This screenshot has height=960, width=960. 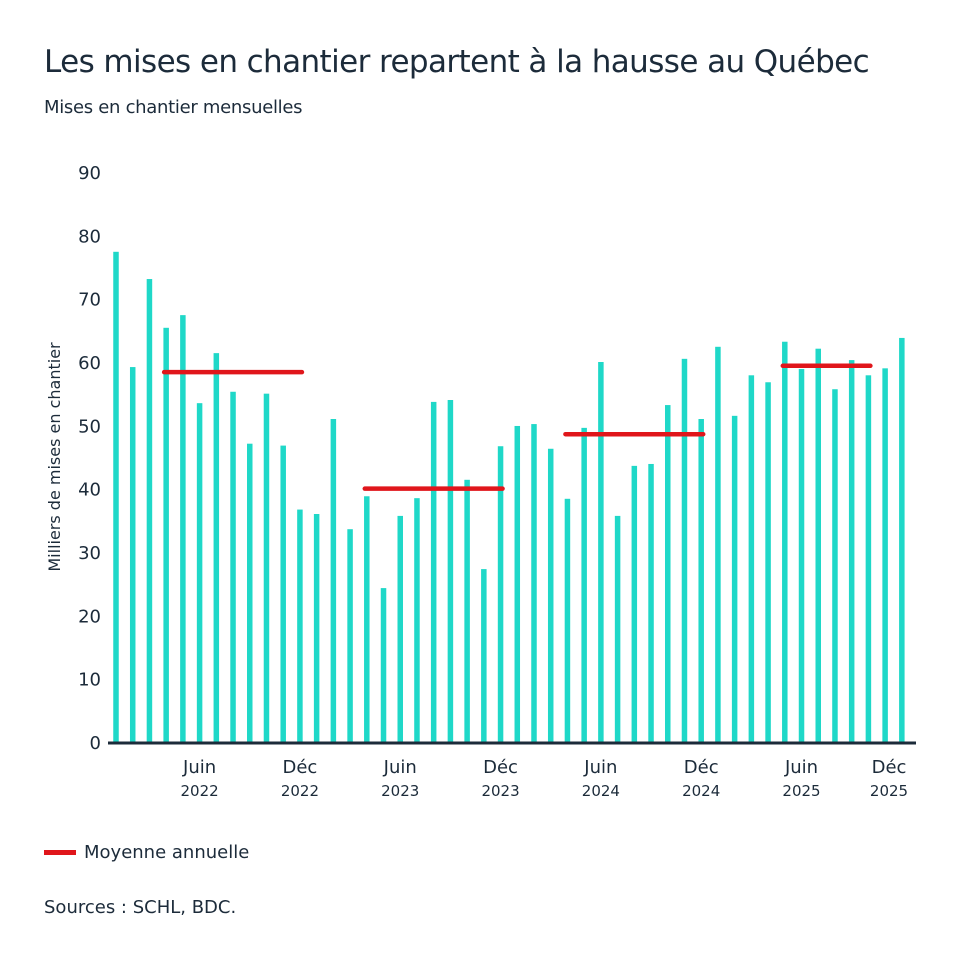 I want to click on y-axis-label: Milliers de mises en chantier, so click(x=54, y=457).